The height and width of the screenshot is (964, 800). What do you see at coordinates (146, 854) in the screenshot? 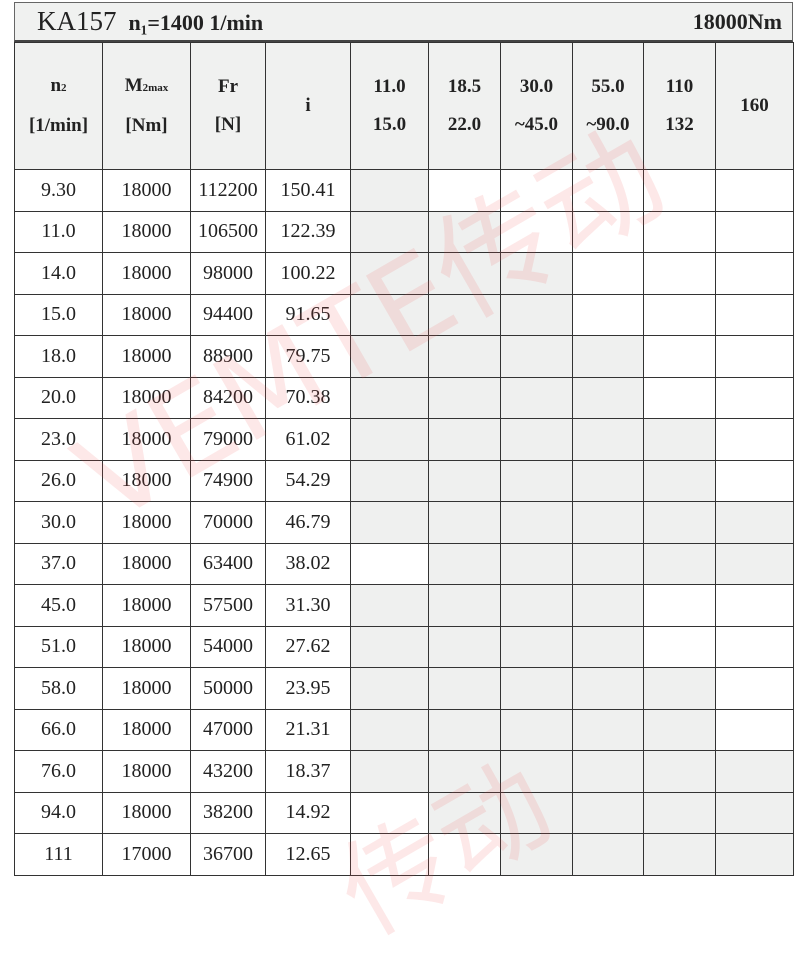
I see `cell-m2: 17000` at bounding box center [146, 854].